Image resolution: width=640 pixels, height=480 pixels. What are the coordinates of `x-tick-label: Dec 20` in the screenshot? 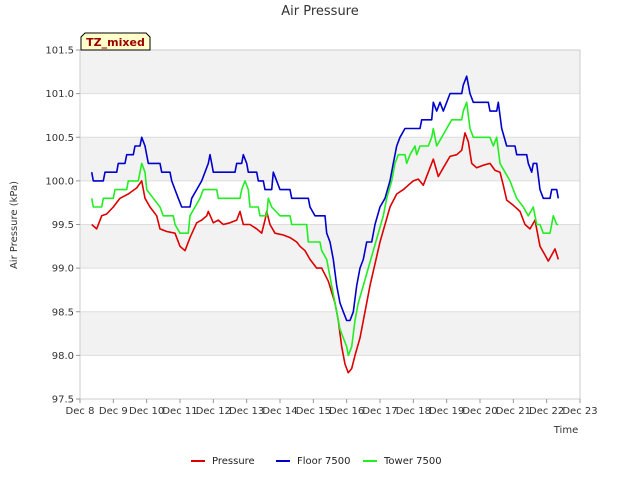 It's located at (479, 411).